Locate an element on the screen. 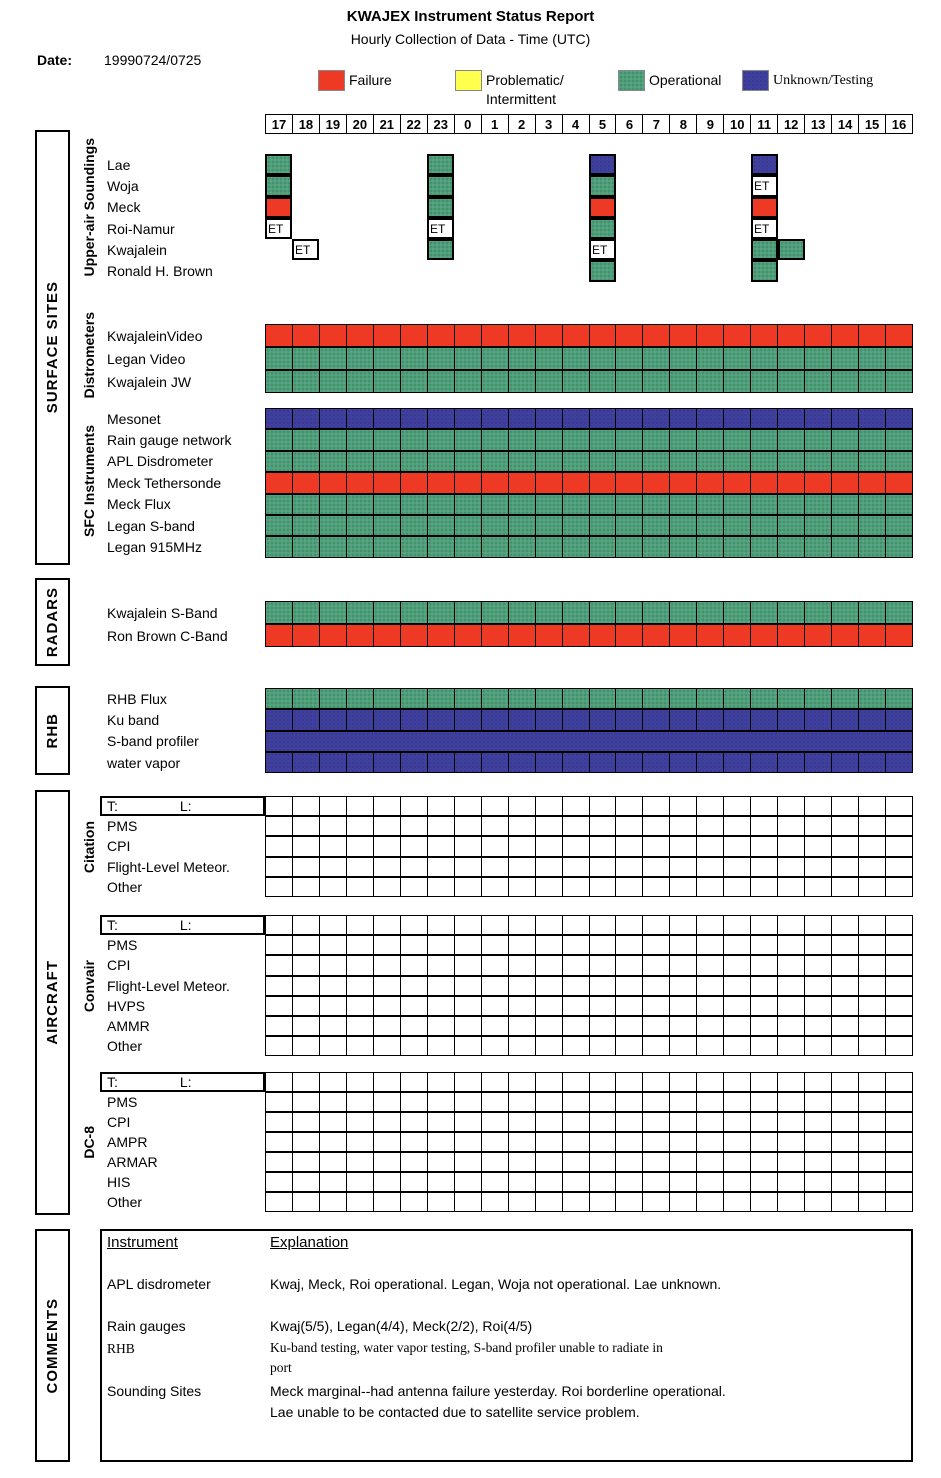 The width and height of the screenshot is (941, 1478). grid-row: HIS is located at coordinates (506, 1182).